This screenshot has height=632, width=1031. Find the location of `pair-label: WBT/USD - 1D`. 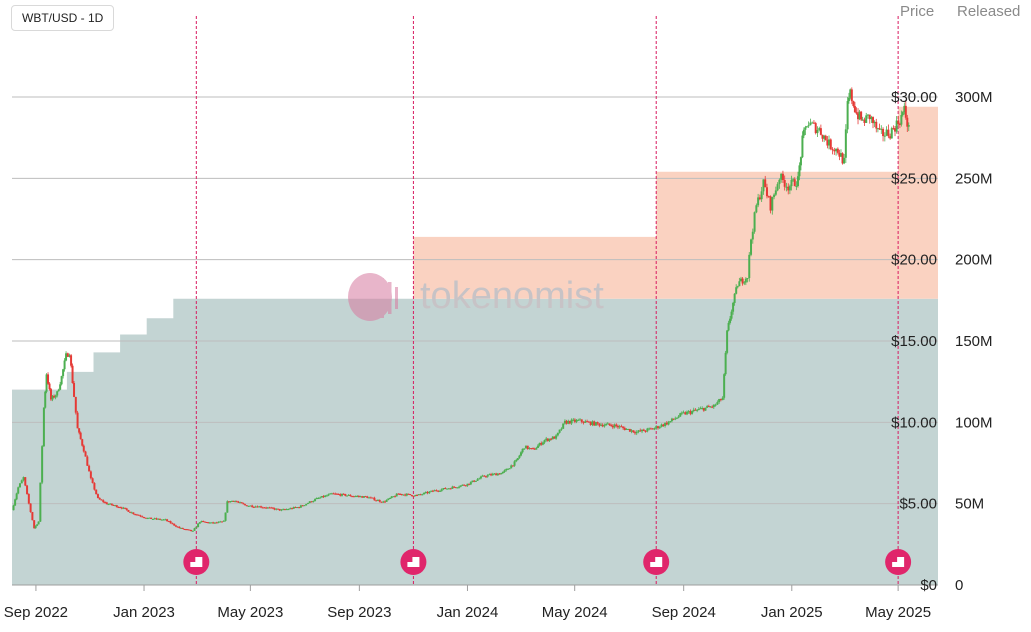

pair-label: WBT/USD - 1D is located at coordinates (63, 18).